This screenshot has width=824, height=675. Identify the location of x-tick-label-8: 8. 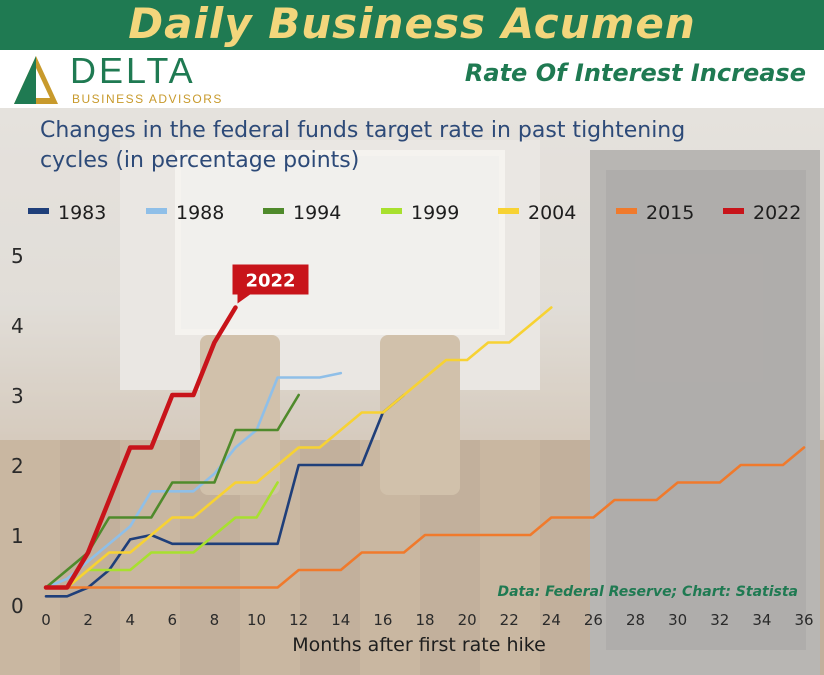
(215, 620).